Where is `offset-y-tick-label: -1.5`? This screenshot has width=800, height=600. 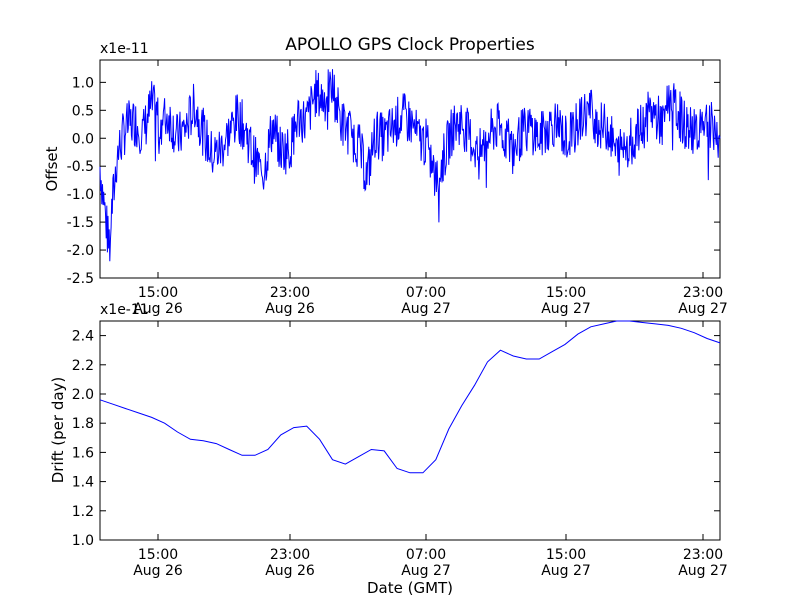 offset-y-tick-label: -1.5 is located at coordinates (80, 223).